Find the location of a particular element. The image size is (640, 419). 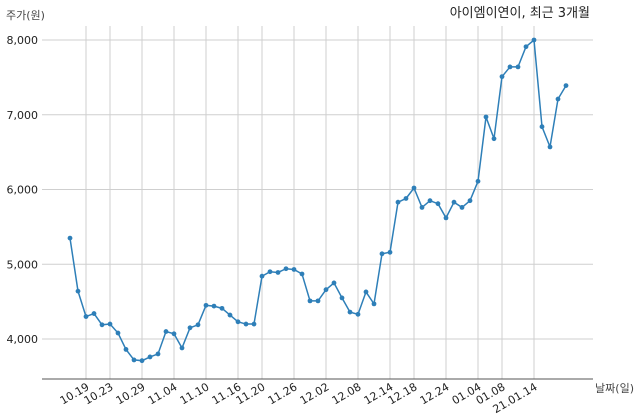

y-tick-label: 8,000 is located at coordinates (23, 40).